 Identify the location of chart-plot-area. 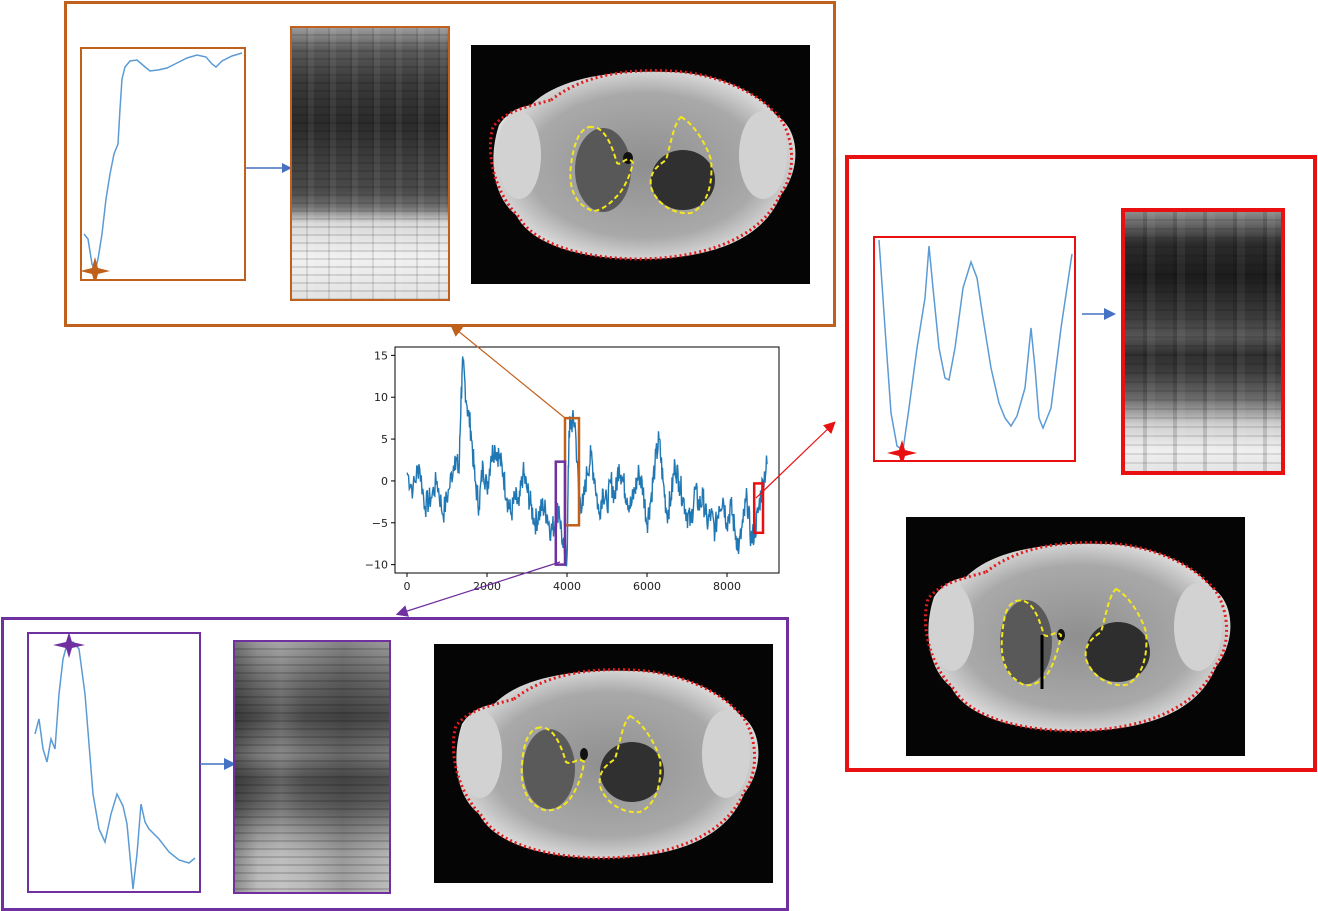
(587, 460).